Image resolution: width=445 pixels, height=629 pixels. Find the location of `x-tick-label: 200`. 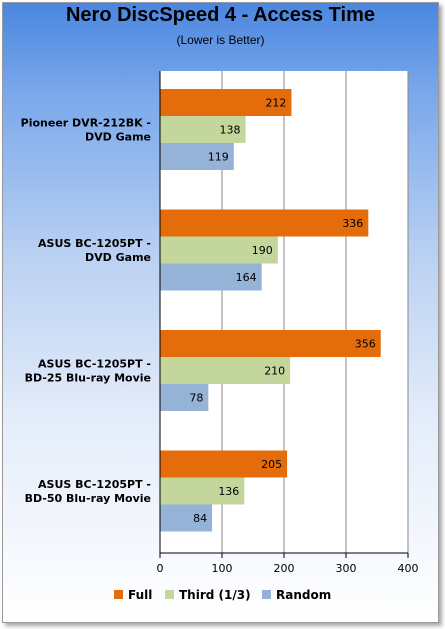

x-tick-label: 200 is located at coordinates (284, 568).